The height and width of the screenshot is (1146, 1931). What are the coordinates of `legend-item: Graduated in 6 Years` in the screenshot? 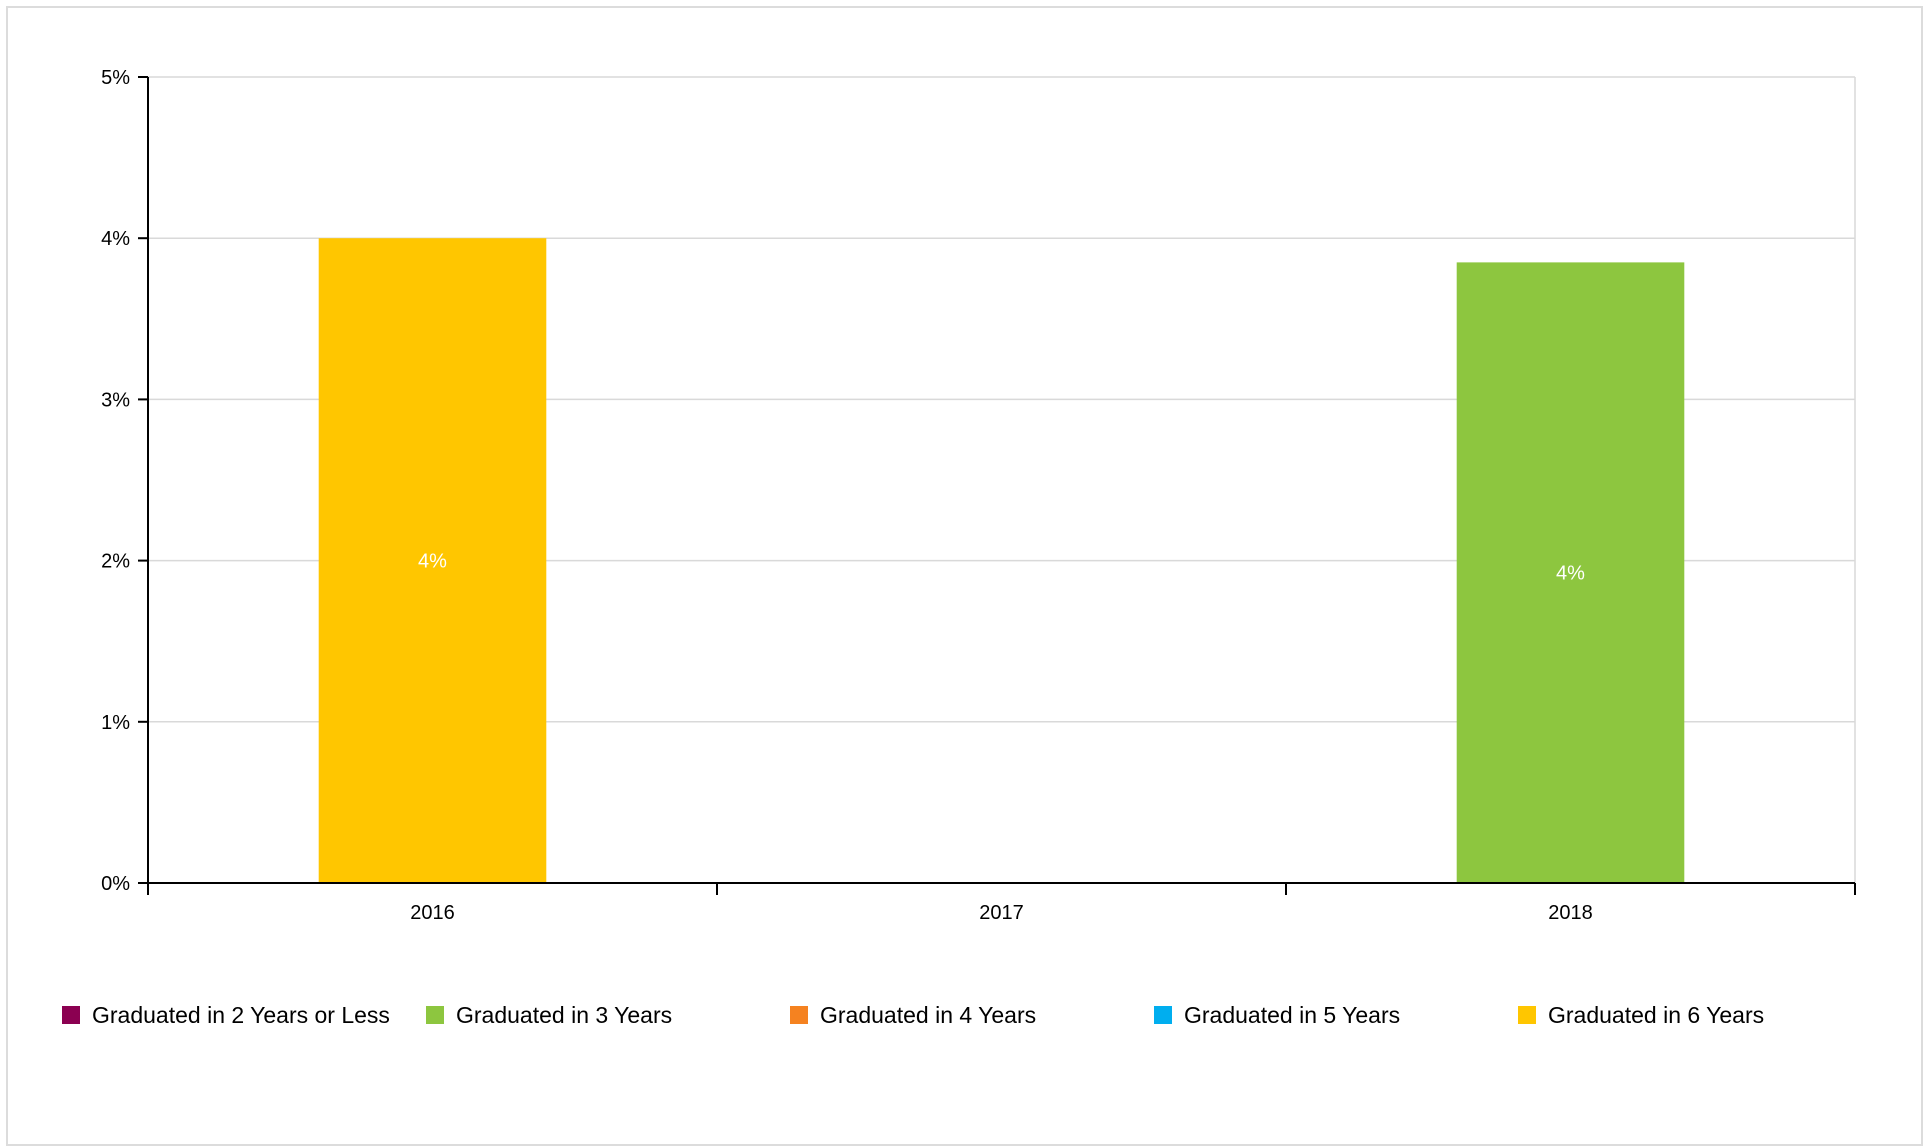 It's located at (1641, 1015).